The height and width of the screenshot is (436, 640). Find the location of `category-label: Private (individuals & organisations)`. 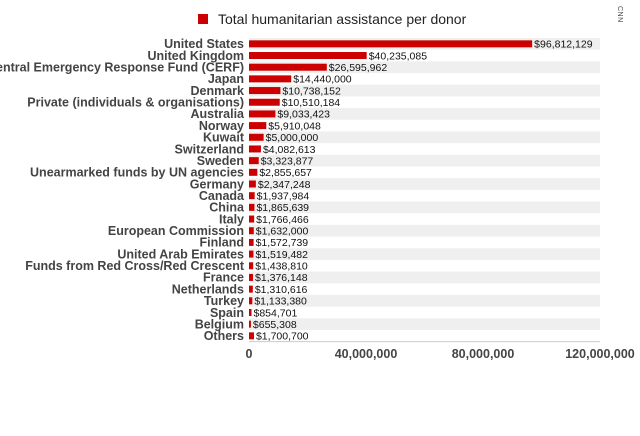

category-label: Private (individuals & organisations) is located at coordinates (135, 103).